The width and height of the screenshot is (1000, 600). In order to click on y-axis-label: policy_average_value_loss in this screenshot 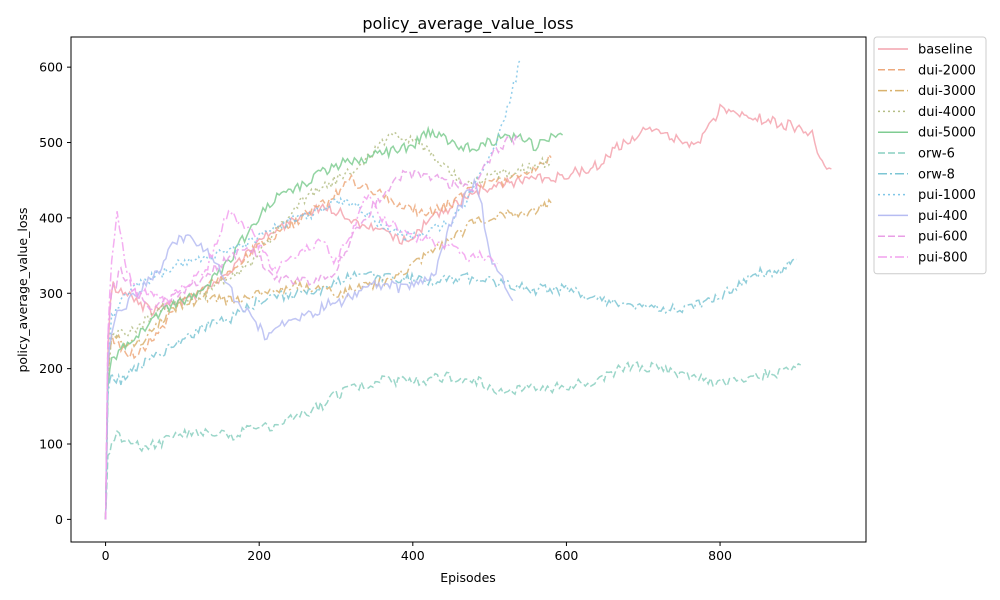, I will do `click(22, 289)`.